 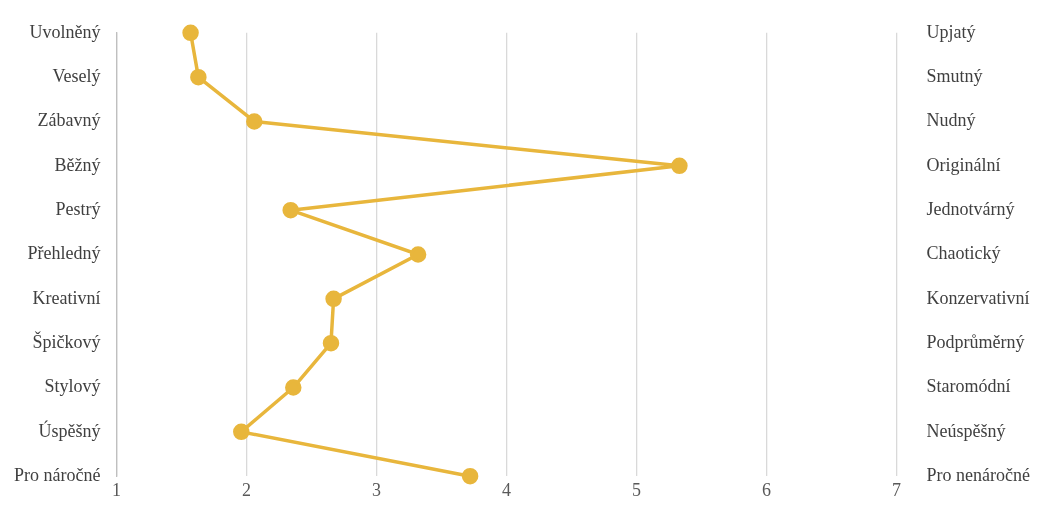 I want to click on y-tick-label: Veselý, so click(x=76, y=75).